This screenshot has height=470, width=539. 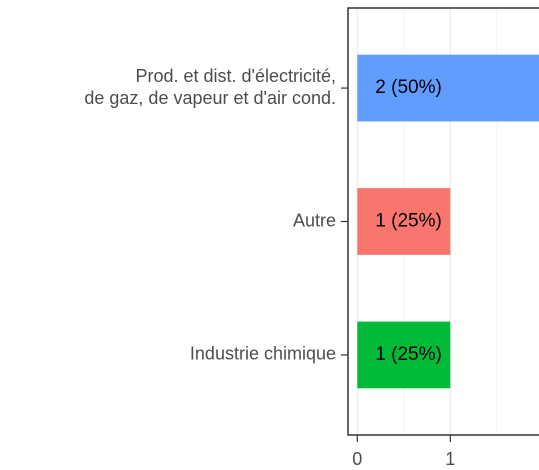 I want to click on value-label: 2 (50%), so click(x=408, y=87).